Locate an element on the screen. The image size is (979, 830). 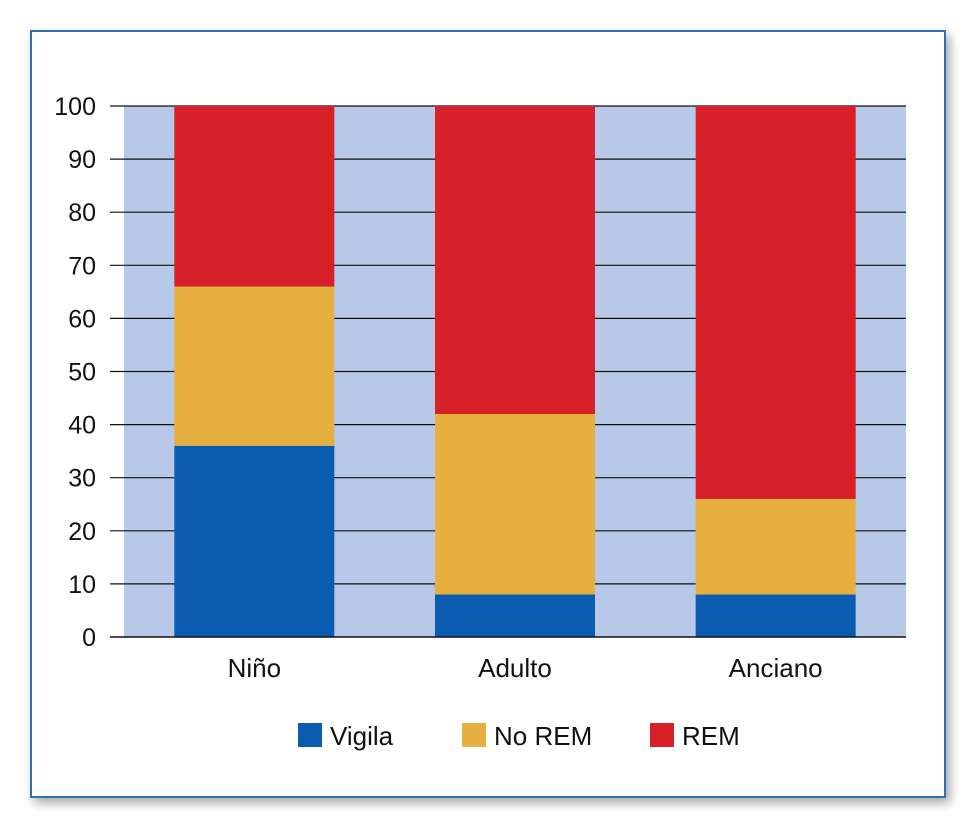
y-tick-label: 70 is located at coordinates (82, 266).